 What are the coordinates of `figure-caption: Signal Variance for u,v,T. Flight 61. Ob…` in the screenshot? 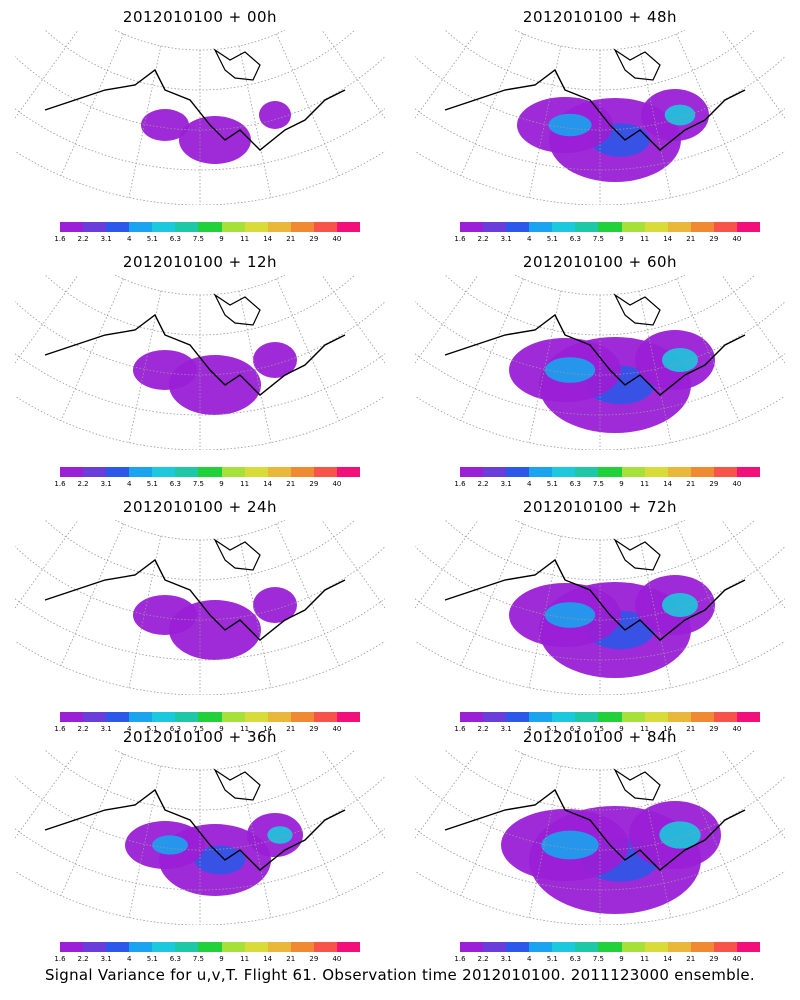 It's located at (400, 975).